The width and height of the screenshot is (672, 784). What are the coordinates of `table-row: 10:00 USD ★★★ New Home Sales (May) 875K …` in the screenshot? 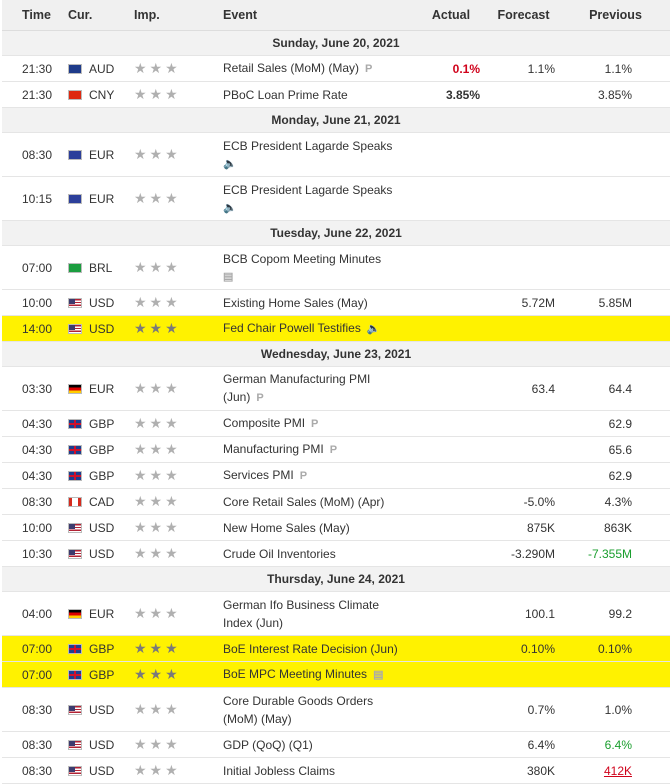 It's located at (336, 527).